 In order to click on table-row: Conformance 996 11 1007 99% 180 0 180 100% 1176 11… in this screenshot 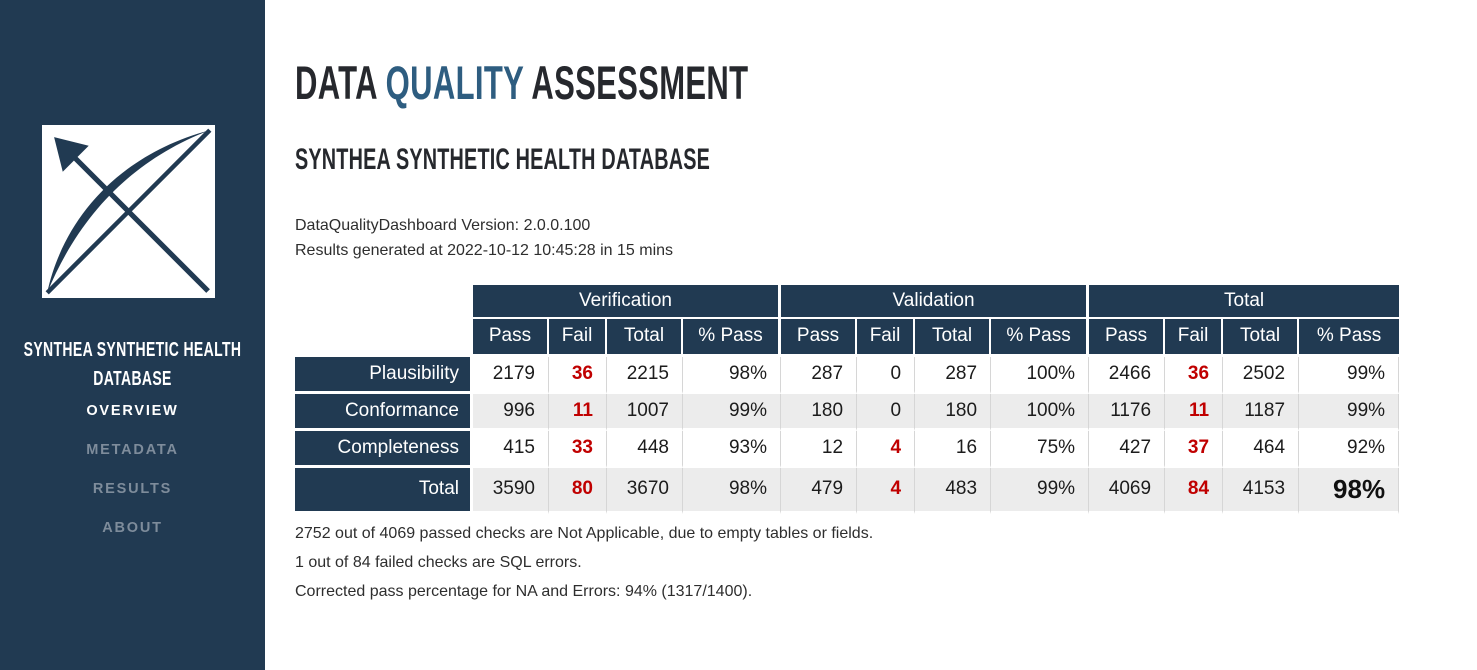, I will do `click(847, 412)`.